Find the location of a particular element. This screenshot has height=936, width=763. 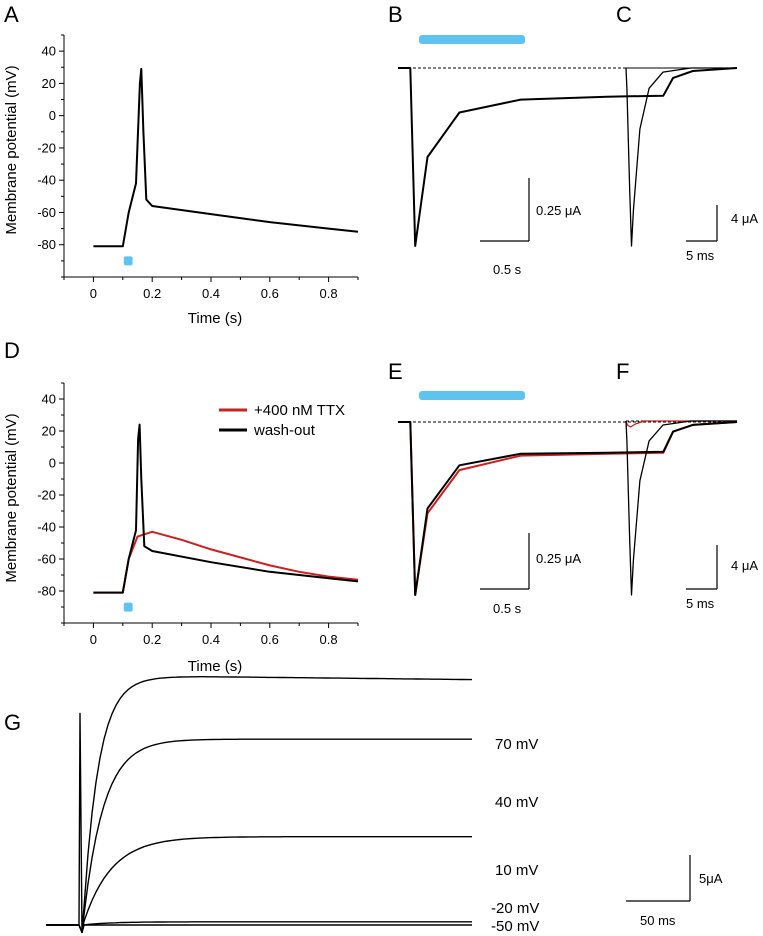

legend-label-ttx: +400 nM TTX is located at coordinates (299, 410).